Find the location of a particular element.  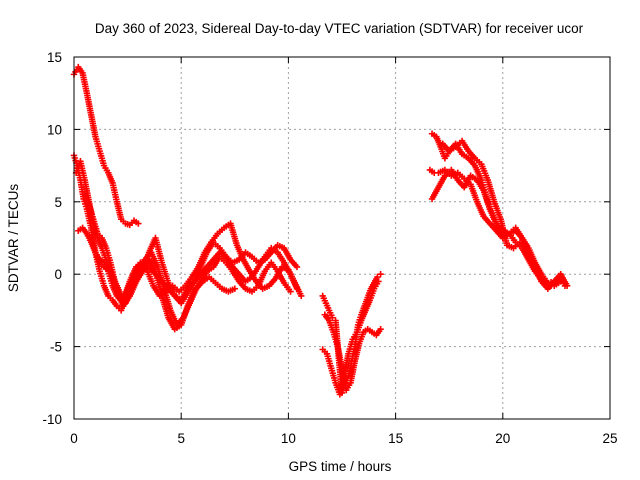

series-trace-l is located at coordinates (498, 227).